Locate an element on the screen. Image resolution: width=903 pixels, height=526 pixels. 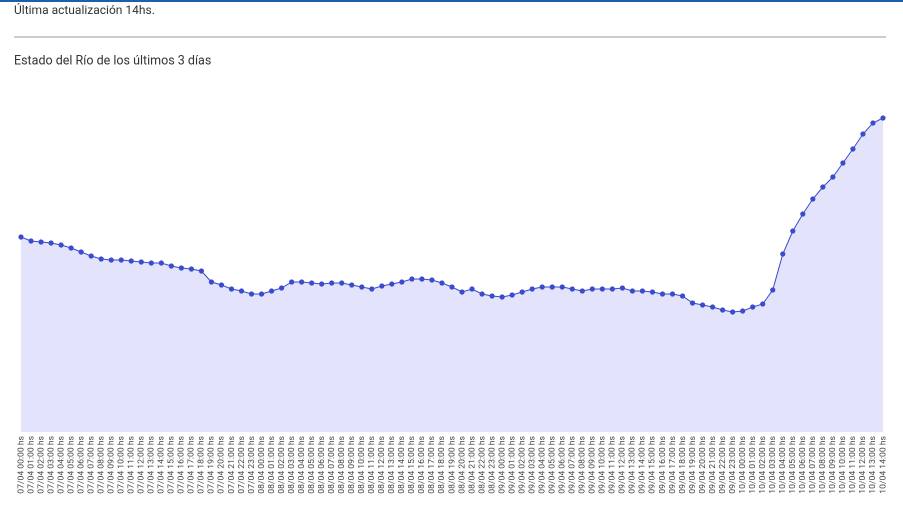
x-tick-label: 09/04 05:00 hs is located at coordinates (552, 464).